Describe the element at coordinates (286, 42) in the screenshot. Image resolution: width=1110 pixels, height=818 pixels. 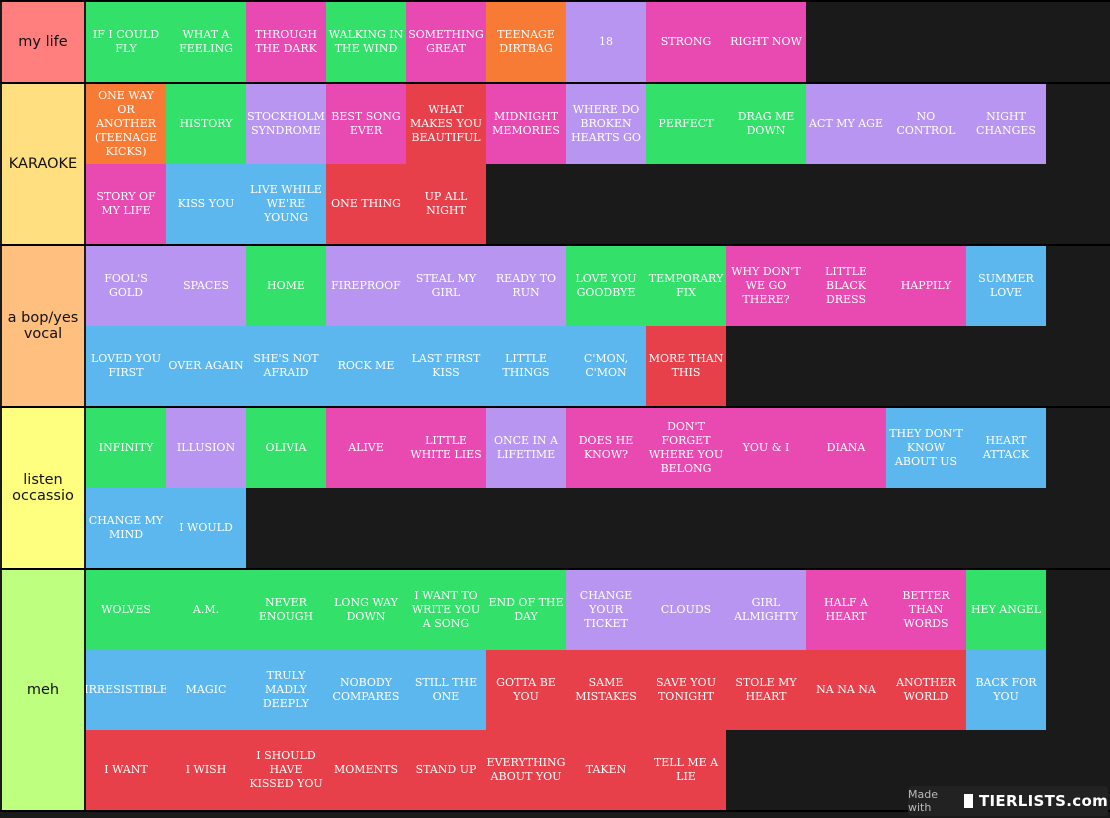
I see `tier-item: THROUGH THE DARK` at that location.